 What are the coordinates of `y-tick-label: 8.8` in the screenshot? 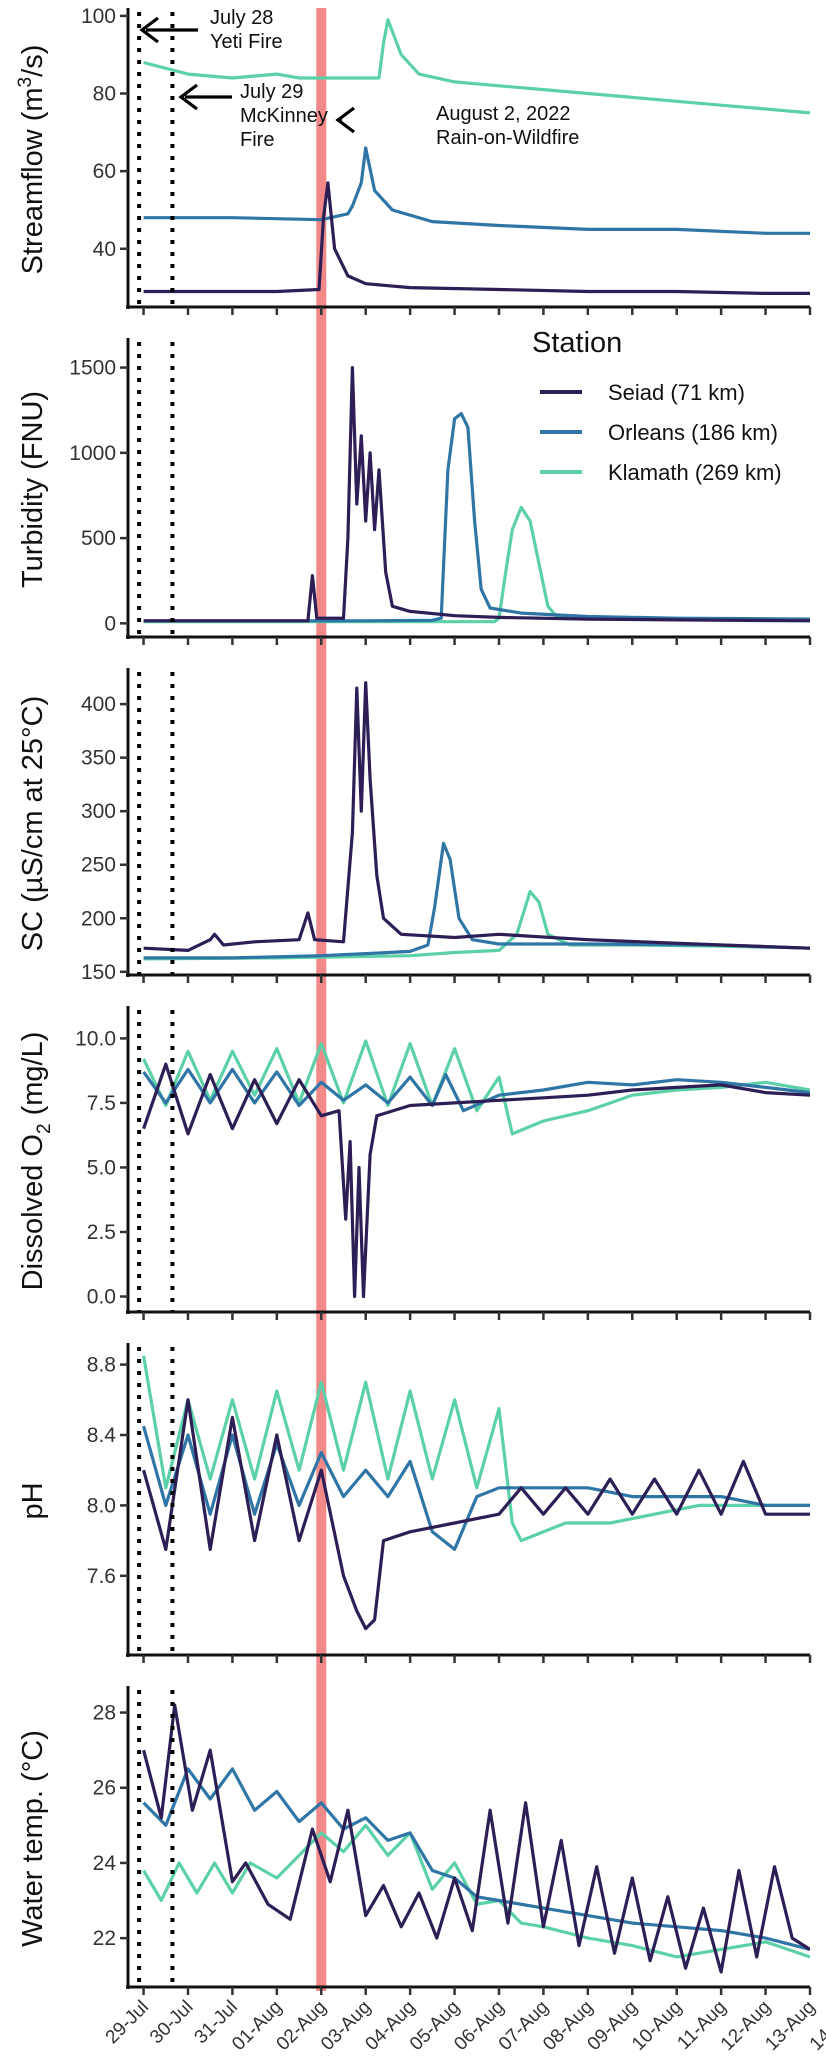 It's located at (101, 1365).